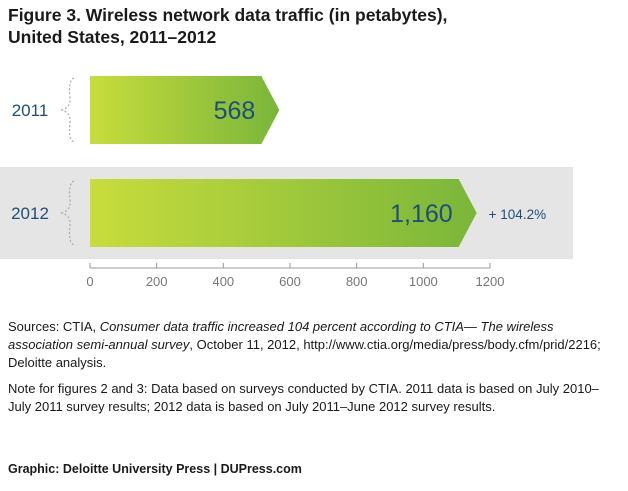  I want to click on brace-2012, so click(67, 213).